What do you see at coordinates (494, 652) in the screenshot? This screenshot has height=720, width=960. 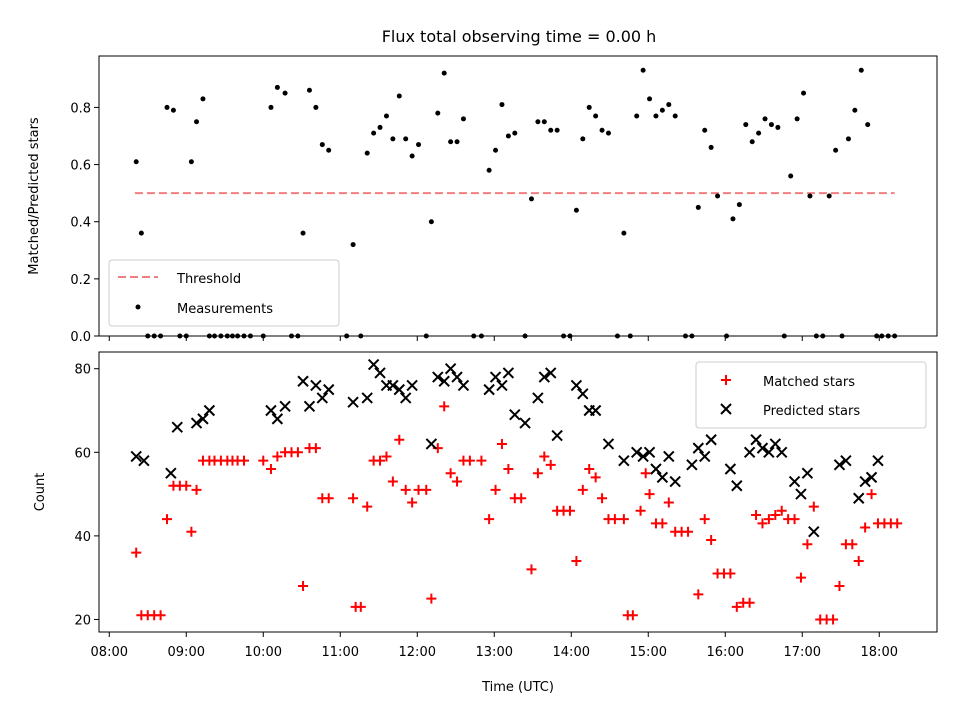 I see `x-tick-label: 13:00` at bounding box center [494, 652].